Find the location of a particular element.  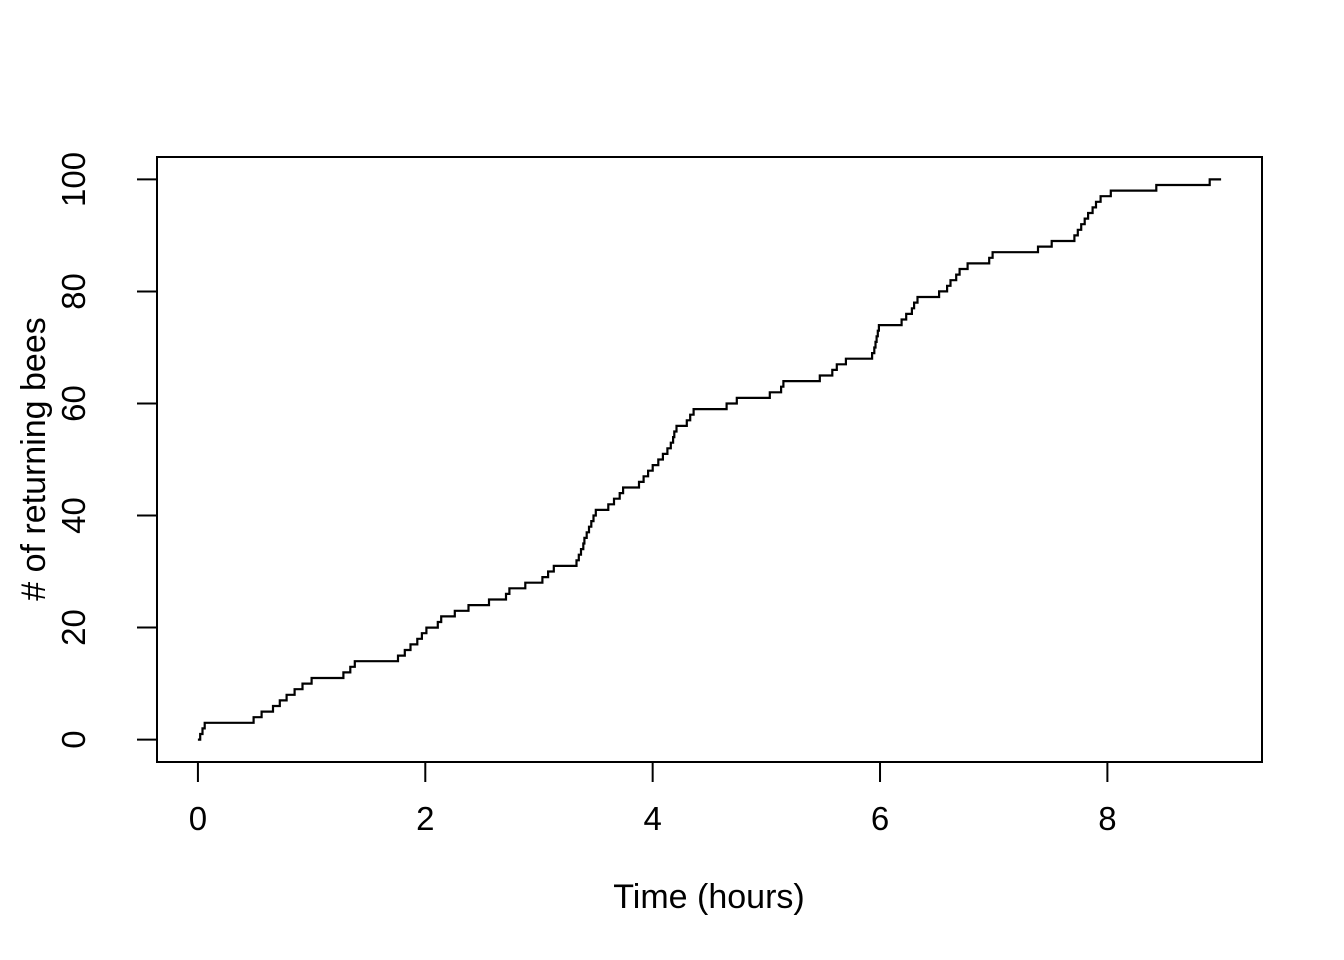

x-tick-label: 2 is located at coordinates (425, 818).